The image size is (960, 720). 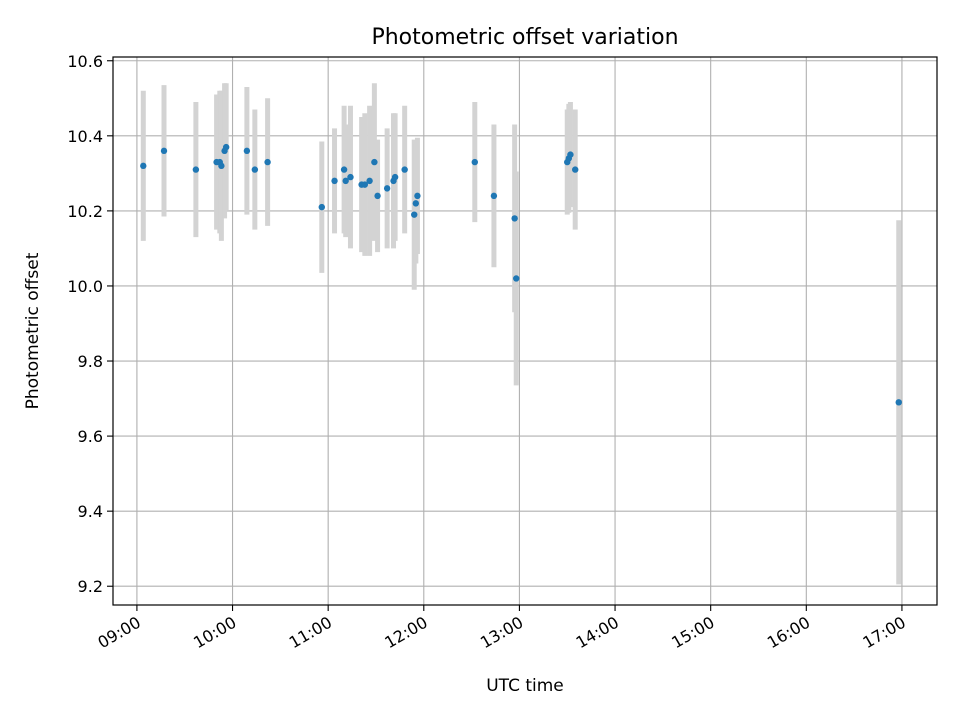 What do you see at coordinates (597, 633) in the screenshot?
I see `x-tick-label: 14:00` at bounding box center [597, 633].